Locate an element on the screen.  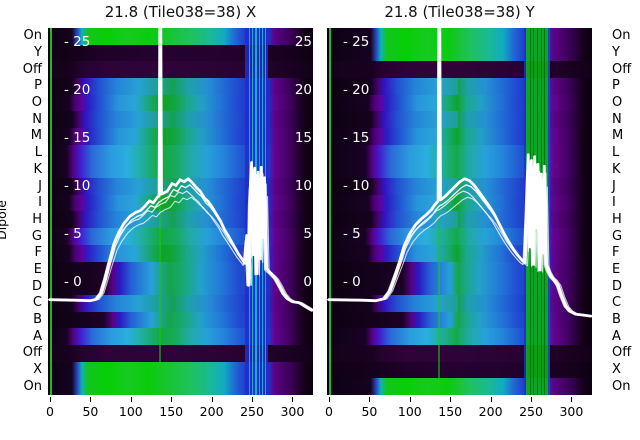
row-label-left-e: E is located at coordinates (37, 269).